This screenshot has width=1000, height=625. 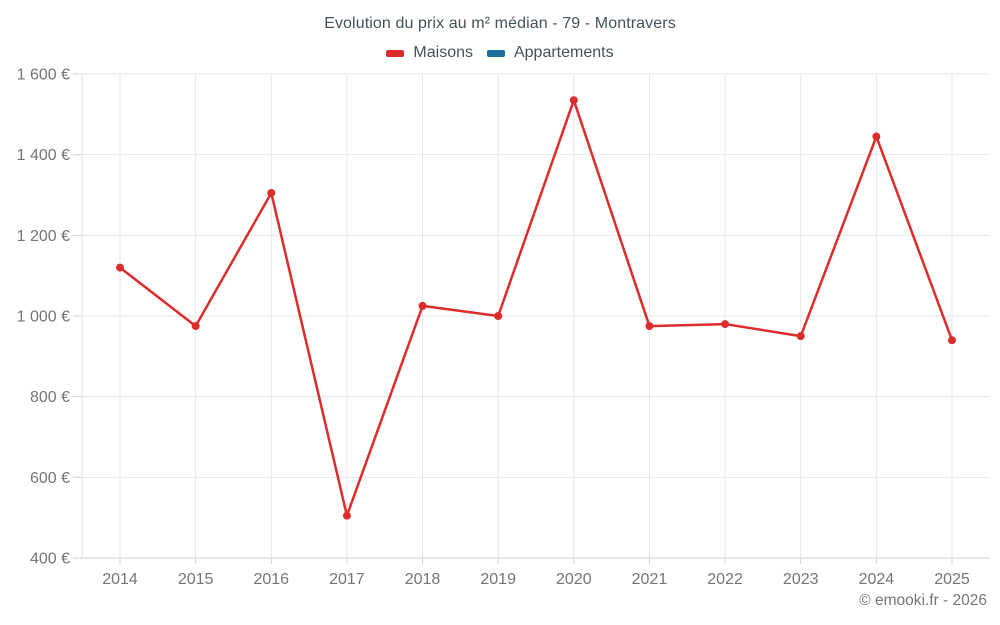 What do you see at coordinates (120, 579) in the screenshot?
I see `x-tick-label-2014: 2014` at bounding box center [120, 579].